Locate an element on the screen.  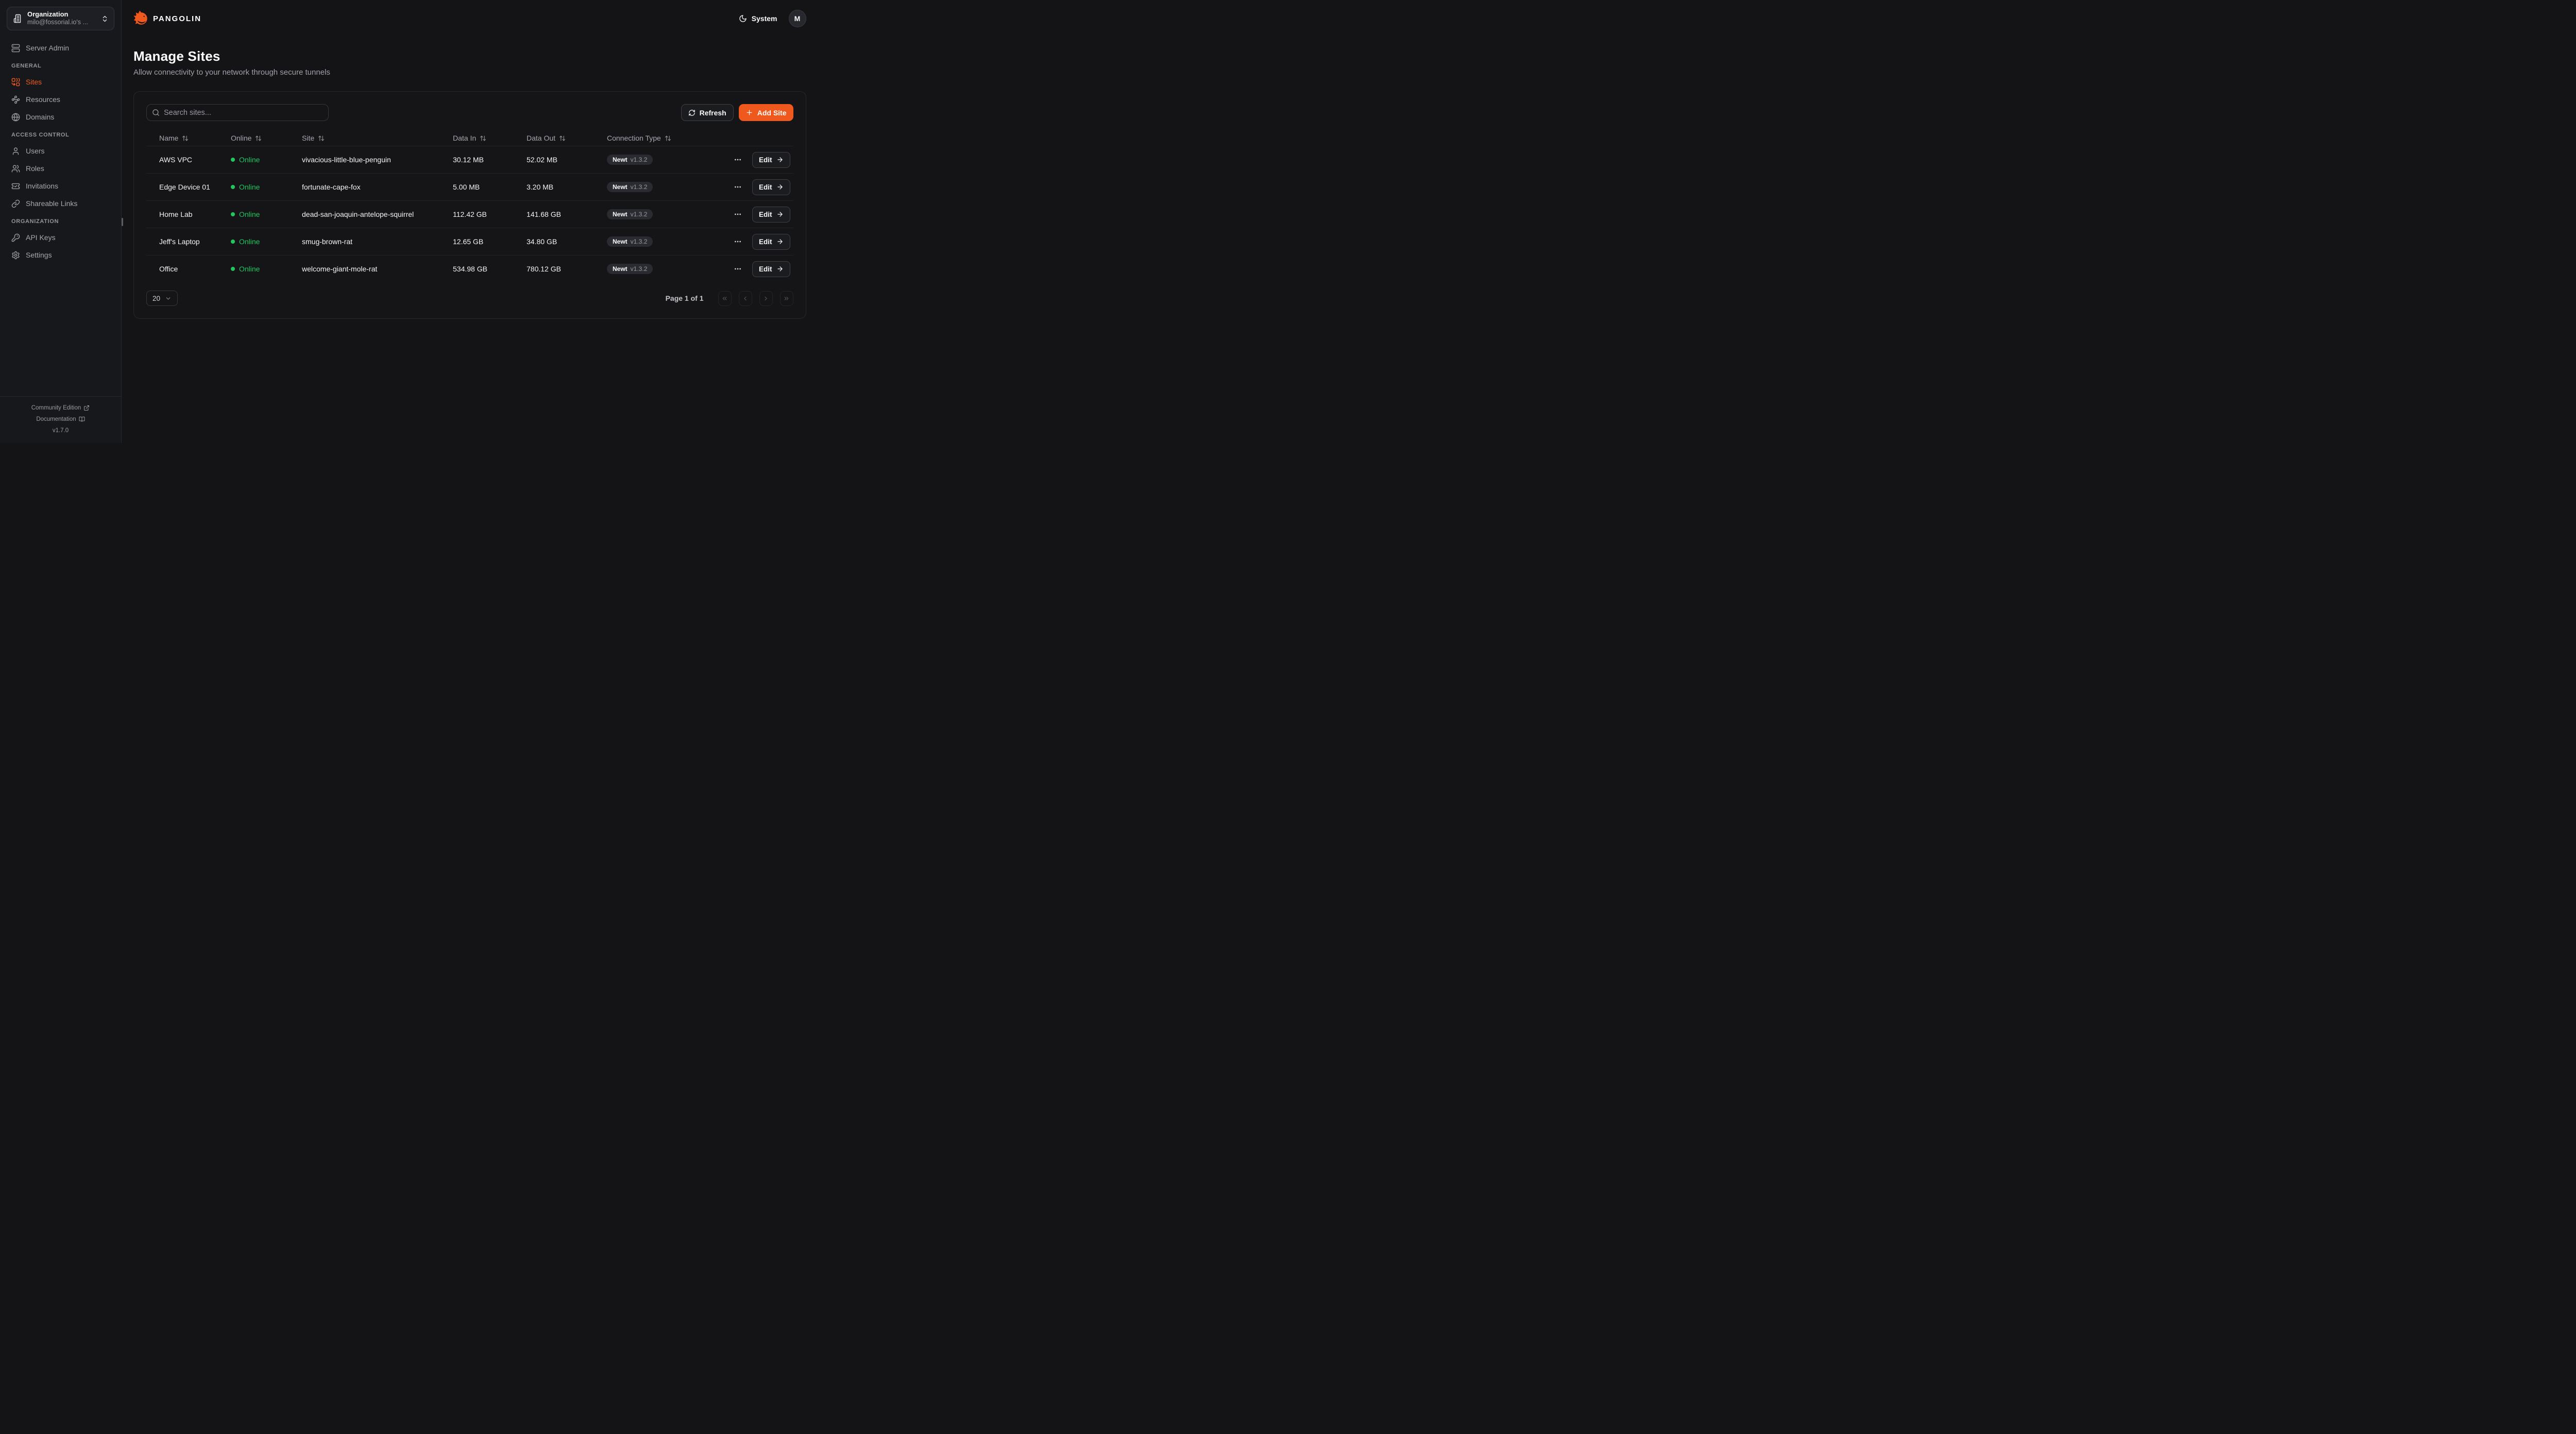
chevron-down-icon is located at coordinates (168, 298).